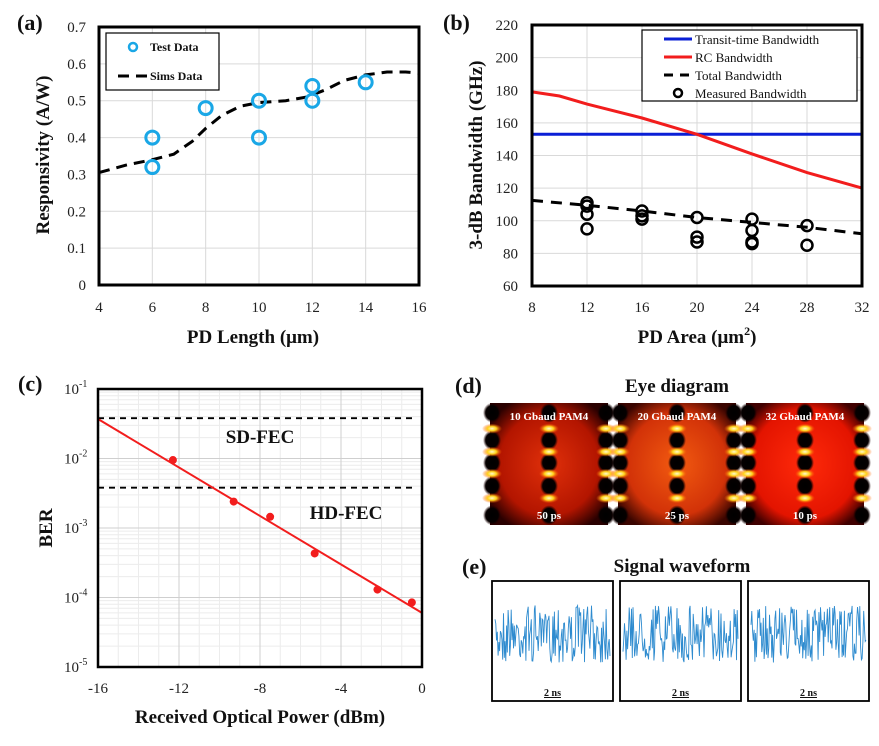 The image size is (879, 746). Describe the element at coordinates (680, 634) in the screenshot. I see `waveform-trace` at that location.